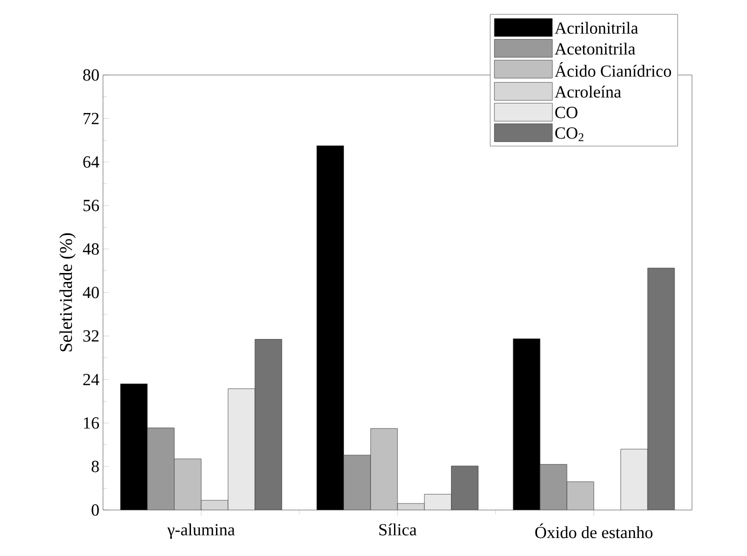 The image size is (747, 556). What do you see at coordinates (91, 423) in the screenshot?
I see `y-tick-label: 16` at bounding box center [91, 423].